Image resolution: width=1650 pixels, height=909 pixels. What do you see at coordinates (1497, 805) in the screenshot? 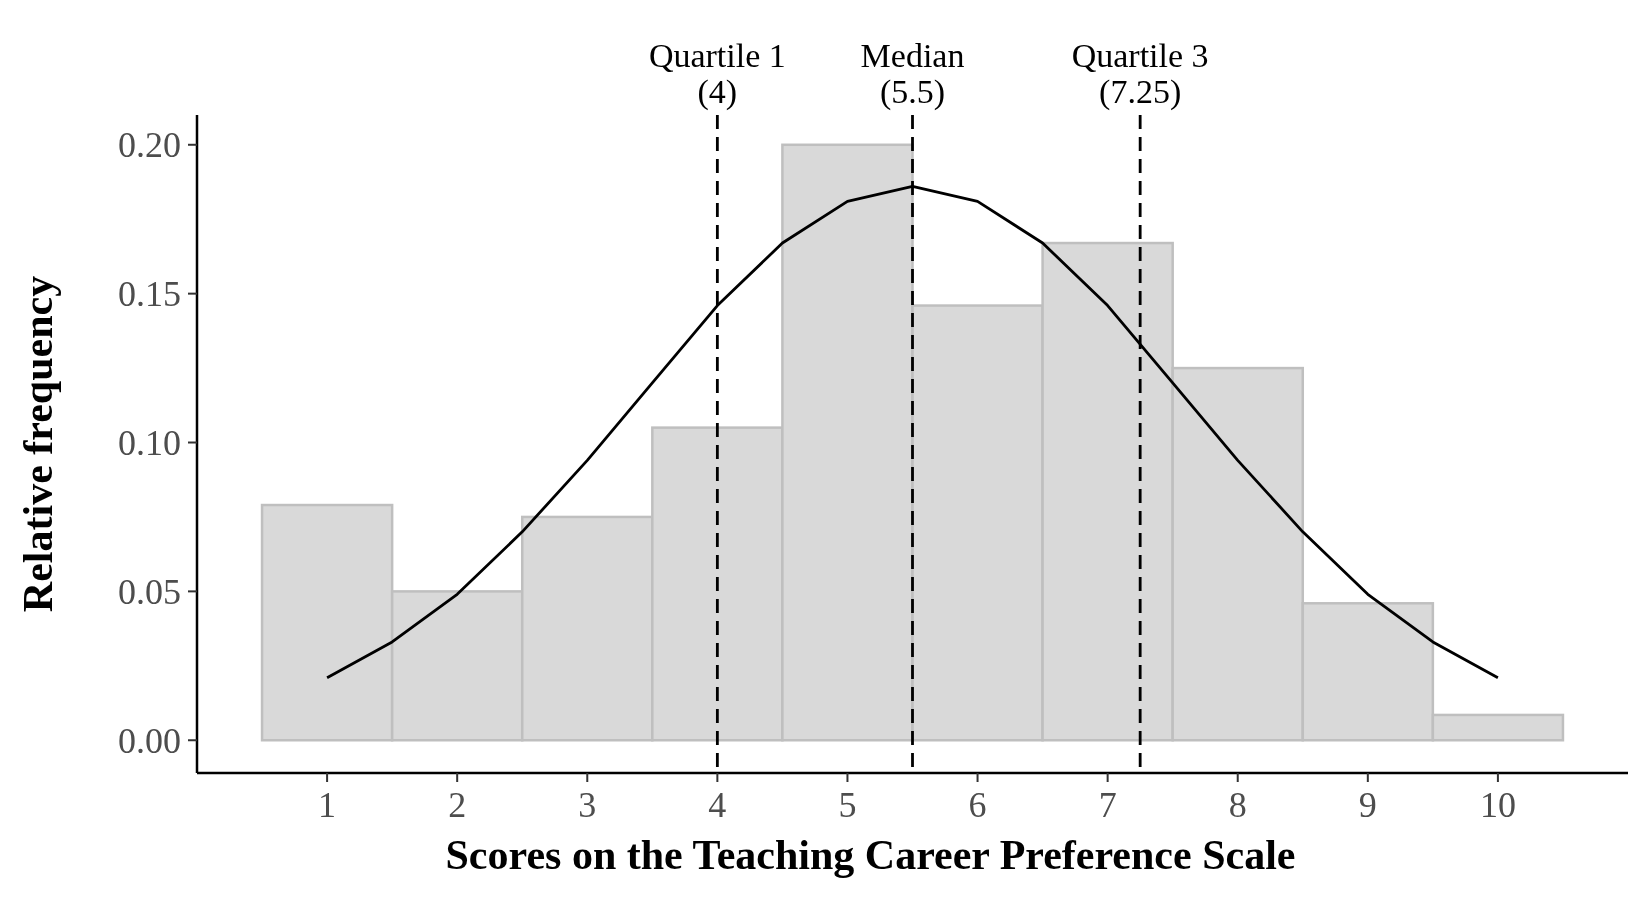
I see `x-tick-label: 10` at bounding box center [1497, 805].